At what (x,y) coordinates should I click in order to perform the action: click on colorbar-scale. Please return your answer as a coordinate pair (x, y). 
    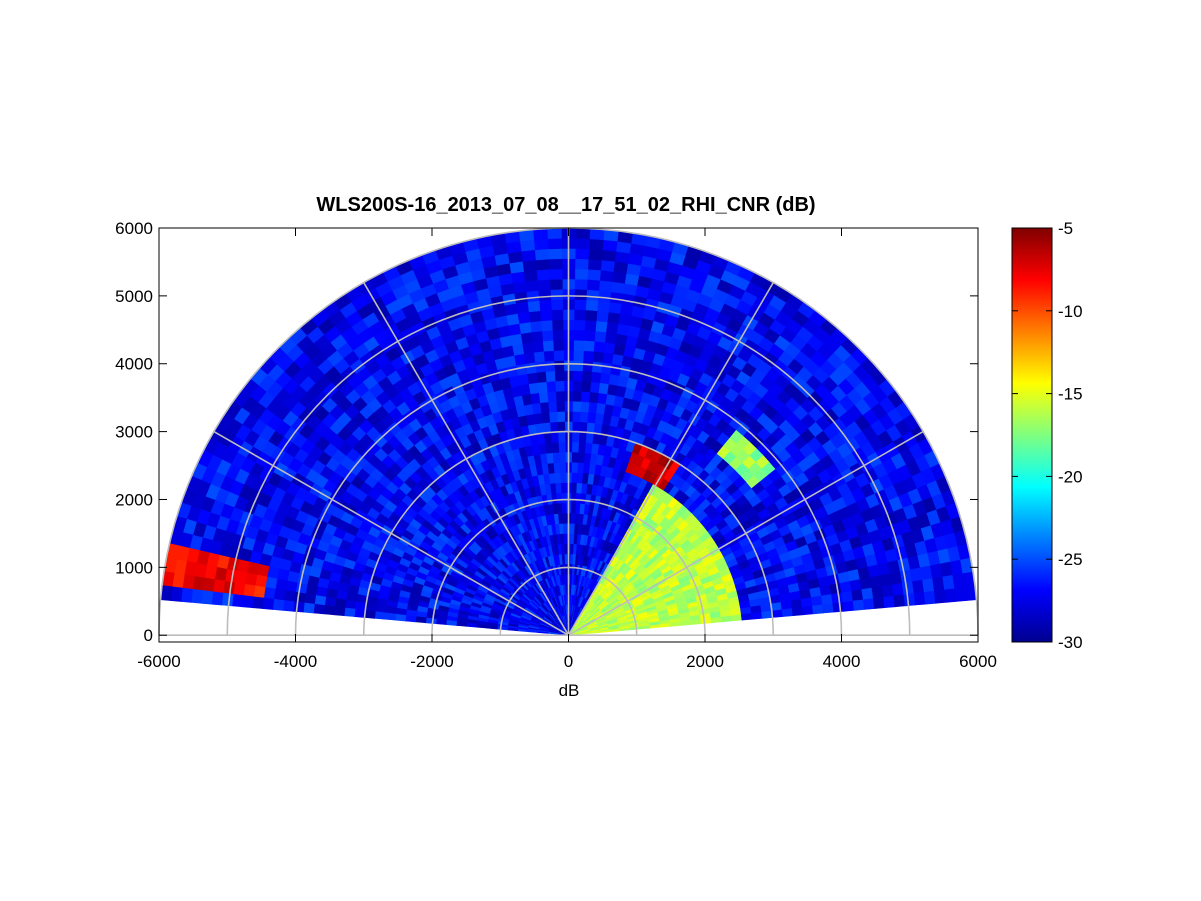
    Looking at the image, I should click on (1032, 435).